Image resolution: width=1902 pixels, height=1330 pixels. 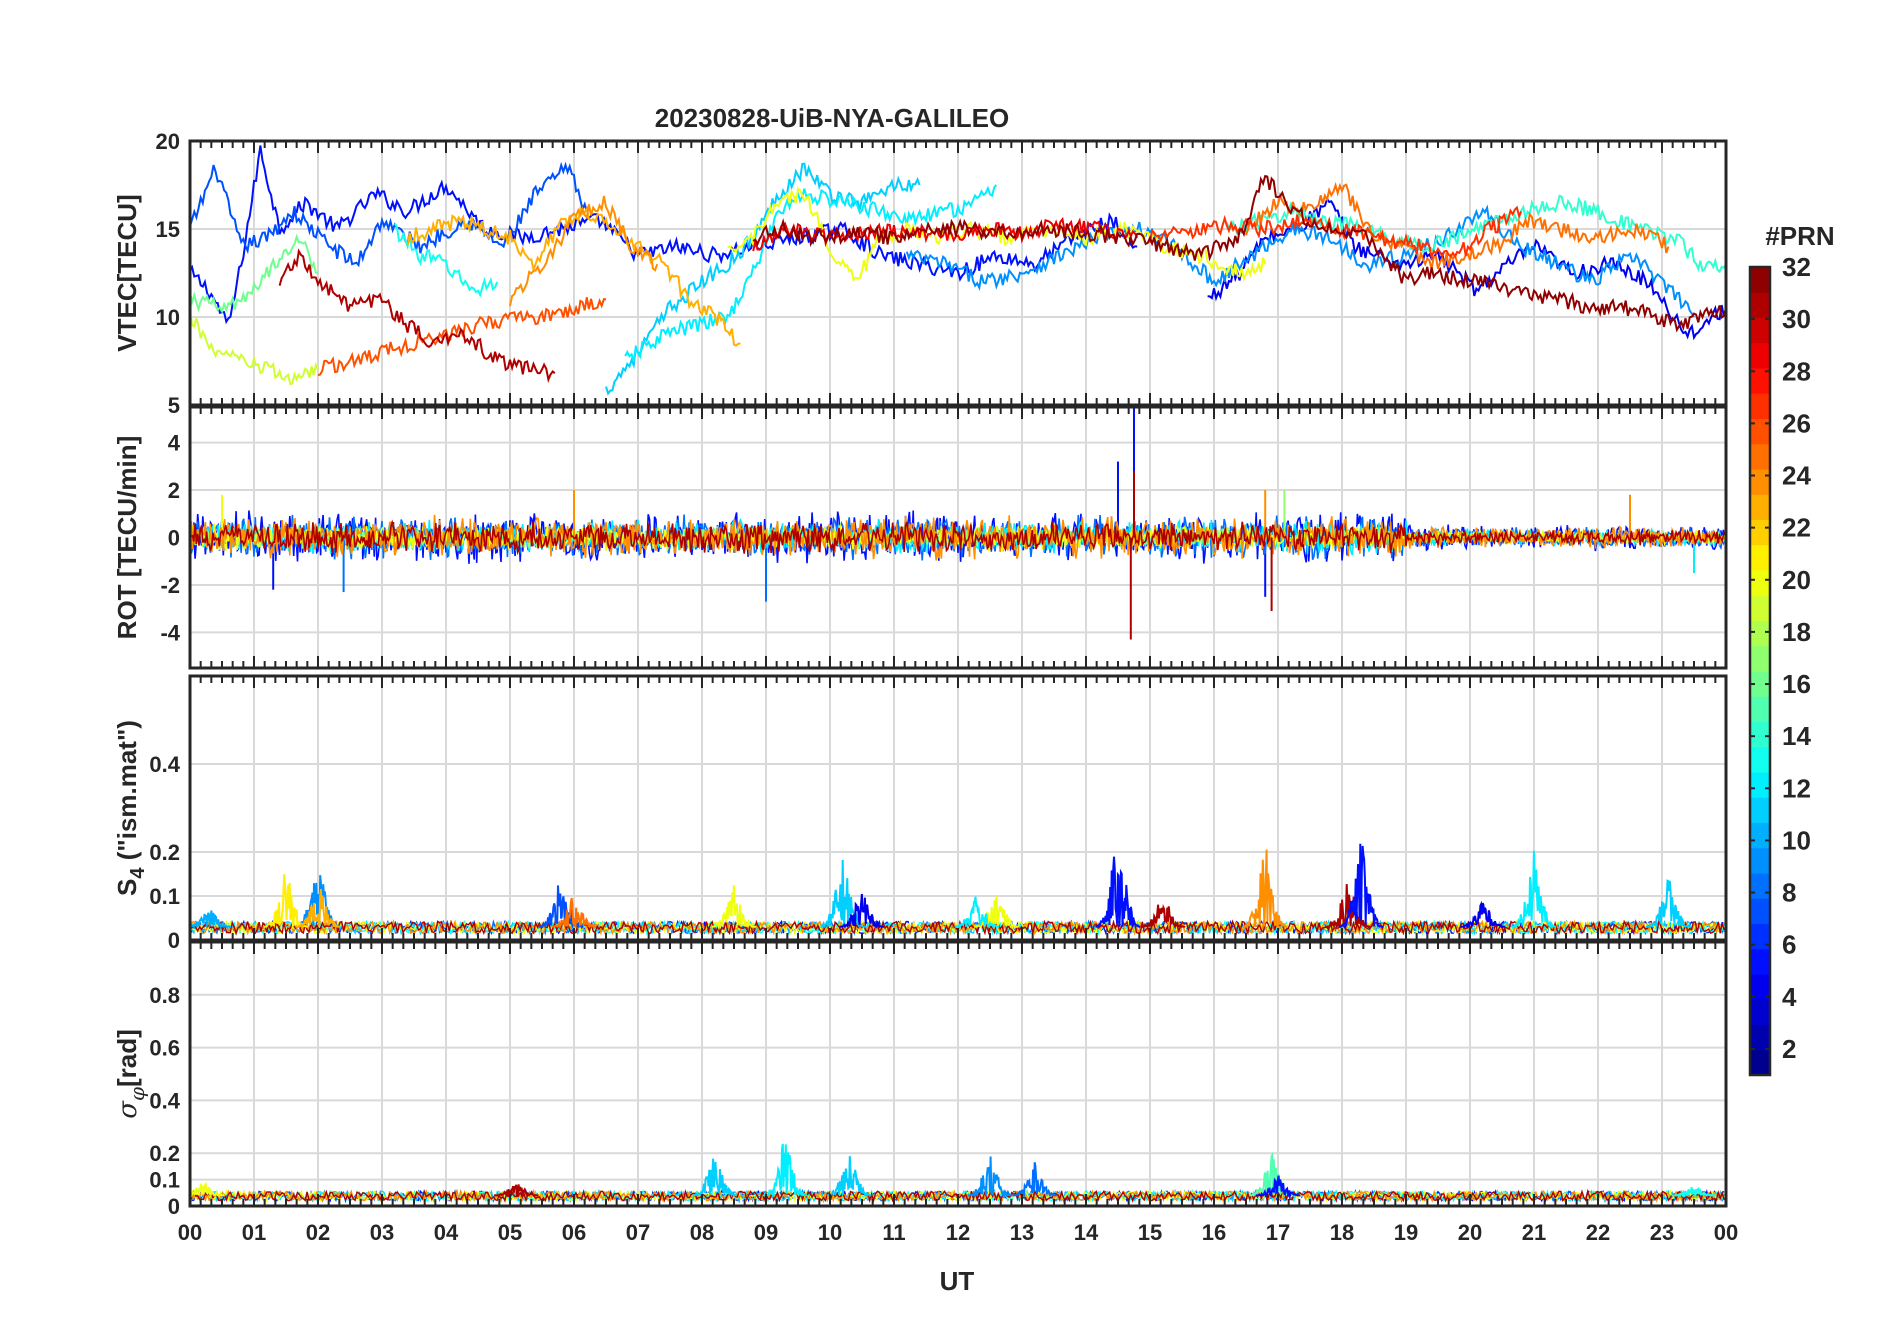 I want to click on x-tick-label: 20, so click(x=1470, y=1232).